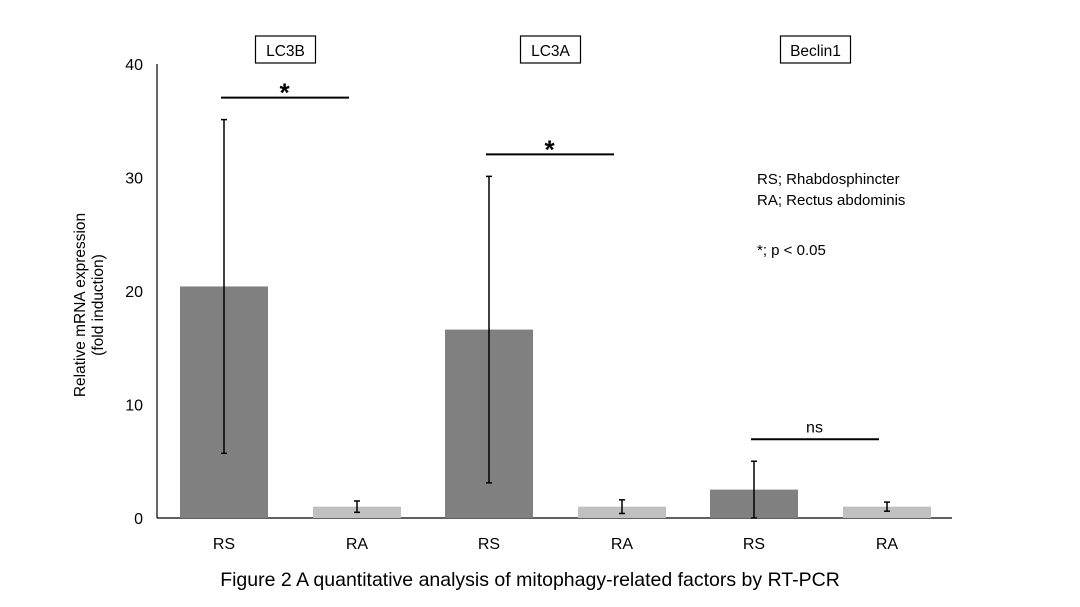  Describe the element at coordinates (134, 292) in the screenshot. I see `y-tick-label: 20` at that location.